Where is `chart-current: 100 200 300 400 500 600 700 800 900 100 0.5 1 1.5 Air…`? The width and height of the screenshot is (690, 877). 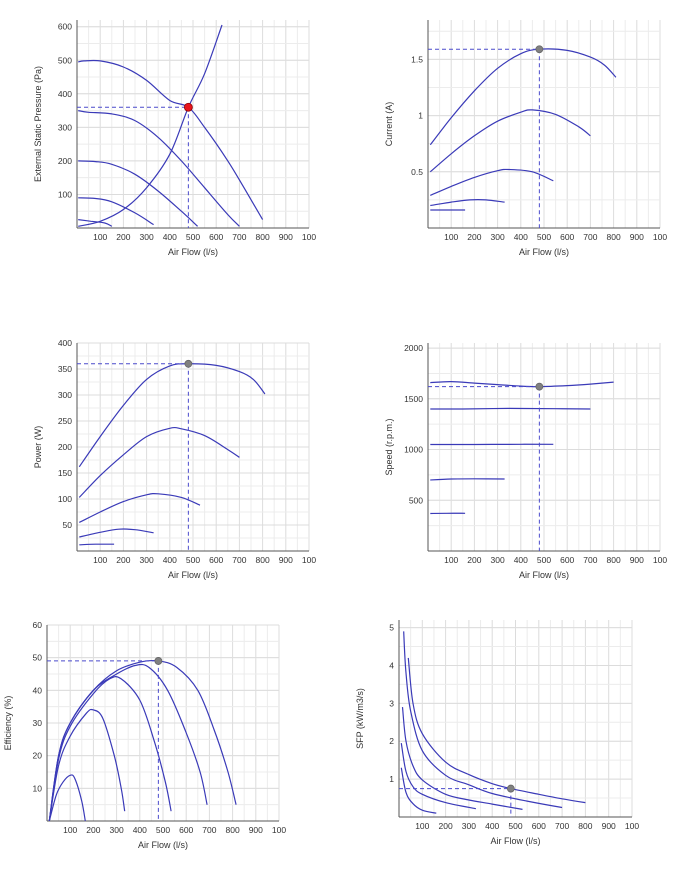 chart-current: 100 200 300 400 500 600 700 800 900 100 0.5 1 1.5 Air… is located at coordinates (525, 138).